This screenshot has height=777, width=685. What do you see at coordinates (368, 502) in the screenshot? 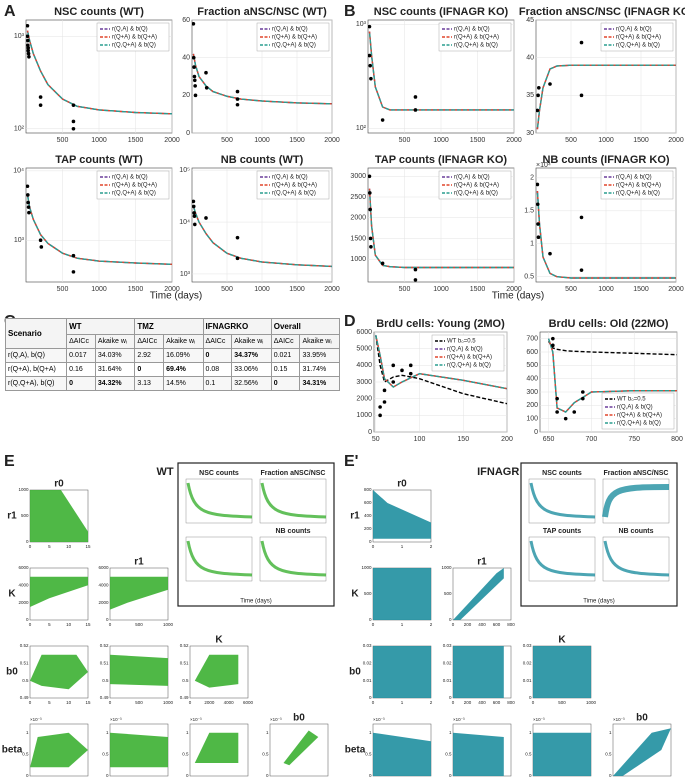
I see `y-tick-label: 600` at bounding box center [368, 502].